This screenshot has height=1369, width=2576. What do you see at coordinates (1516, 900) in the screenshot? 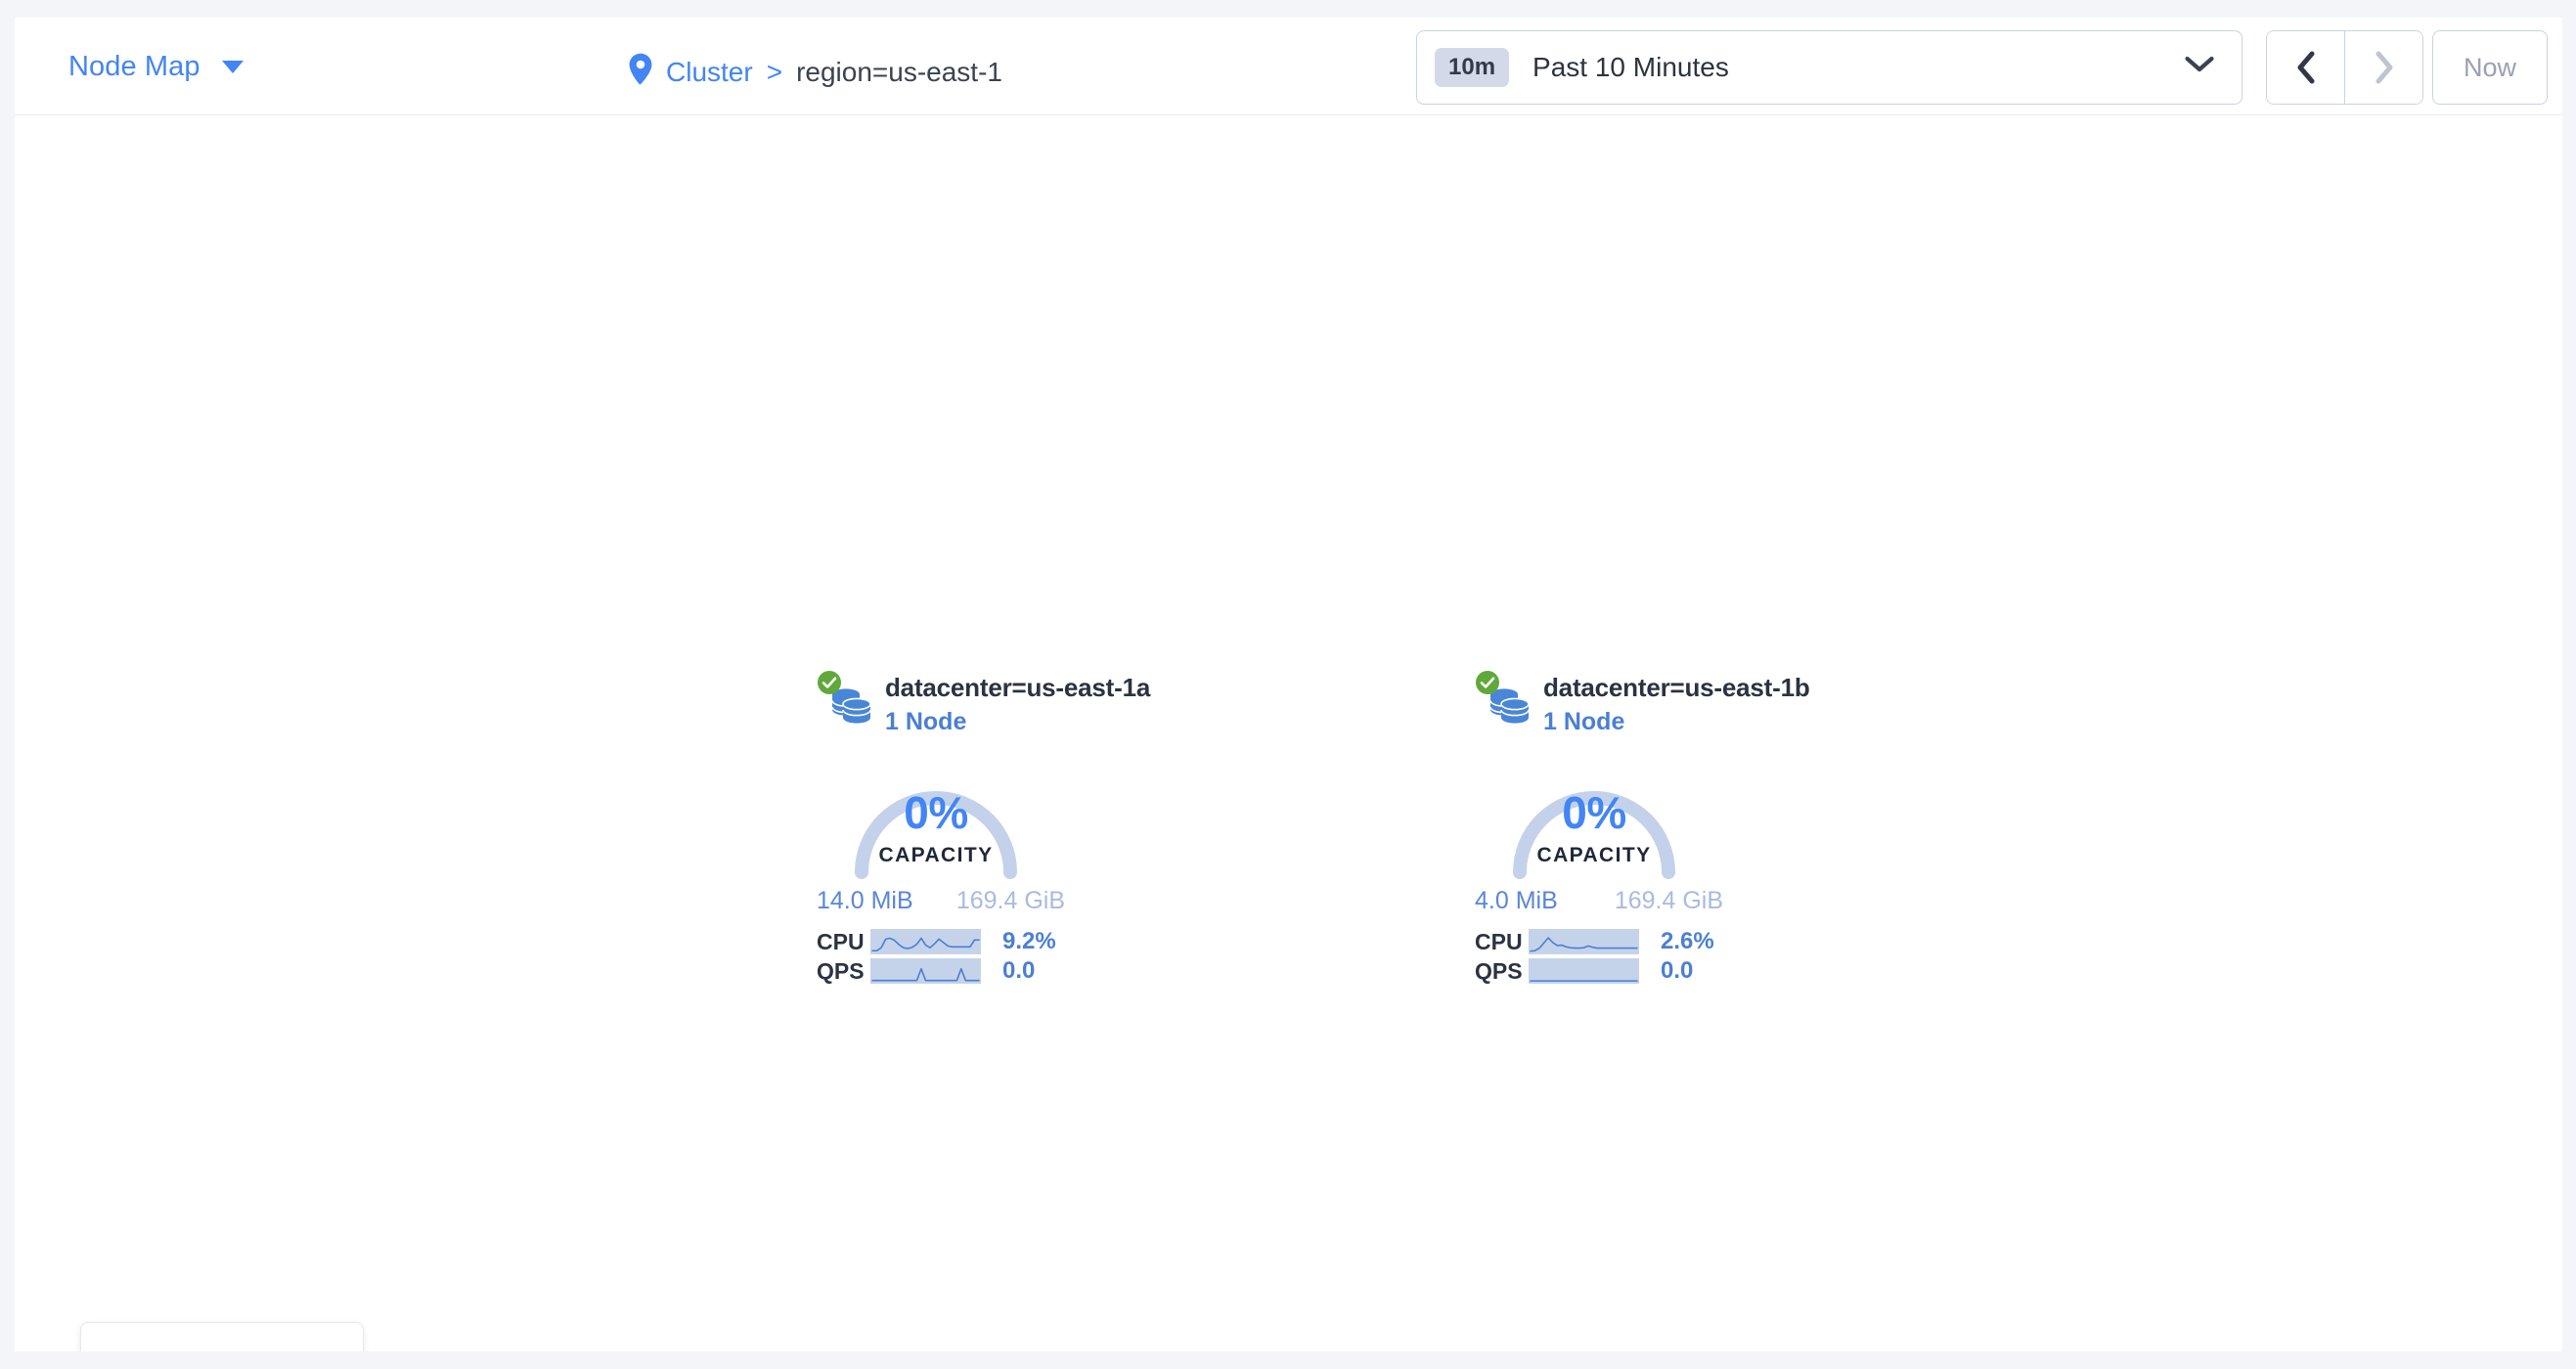
I see `capacity-used: 4.0 MiB` at bounding box center [1516, 900].